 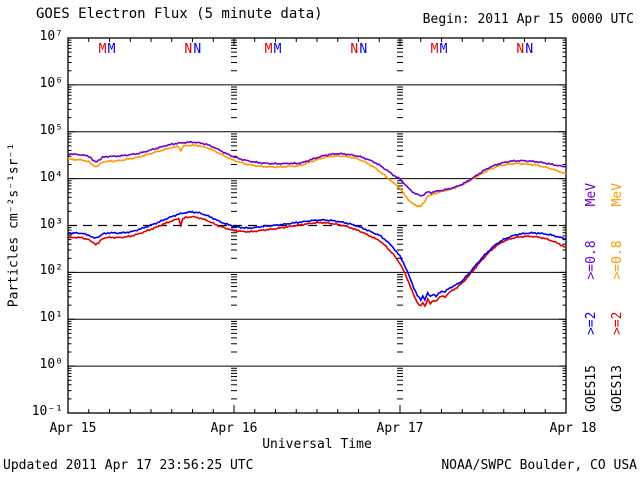 What do you see at coordinates (51, 365) in the screenshot?
I see `y-tick-label: 10⁰` at bounding box center [51, 365].